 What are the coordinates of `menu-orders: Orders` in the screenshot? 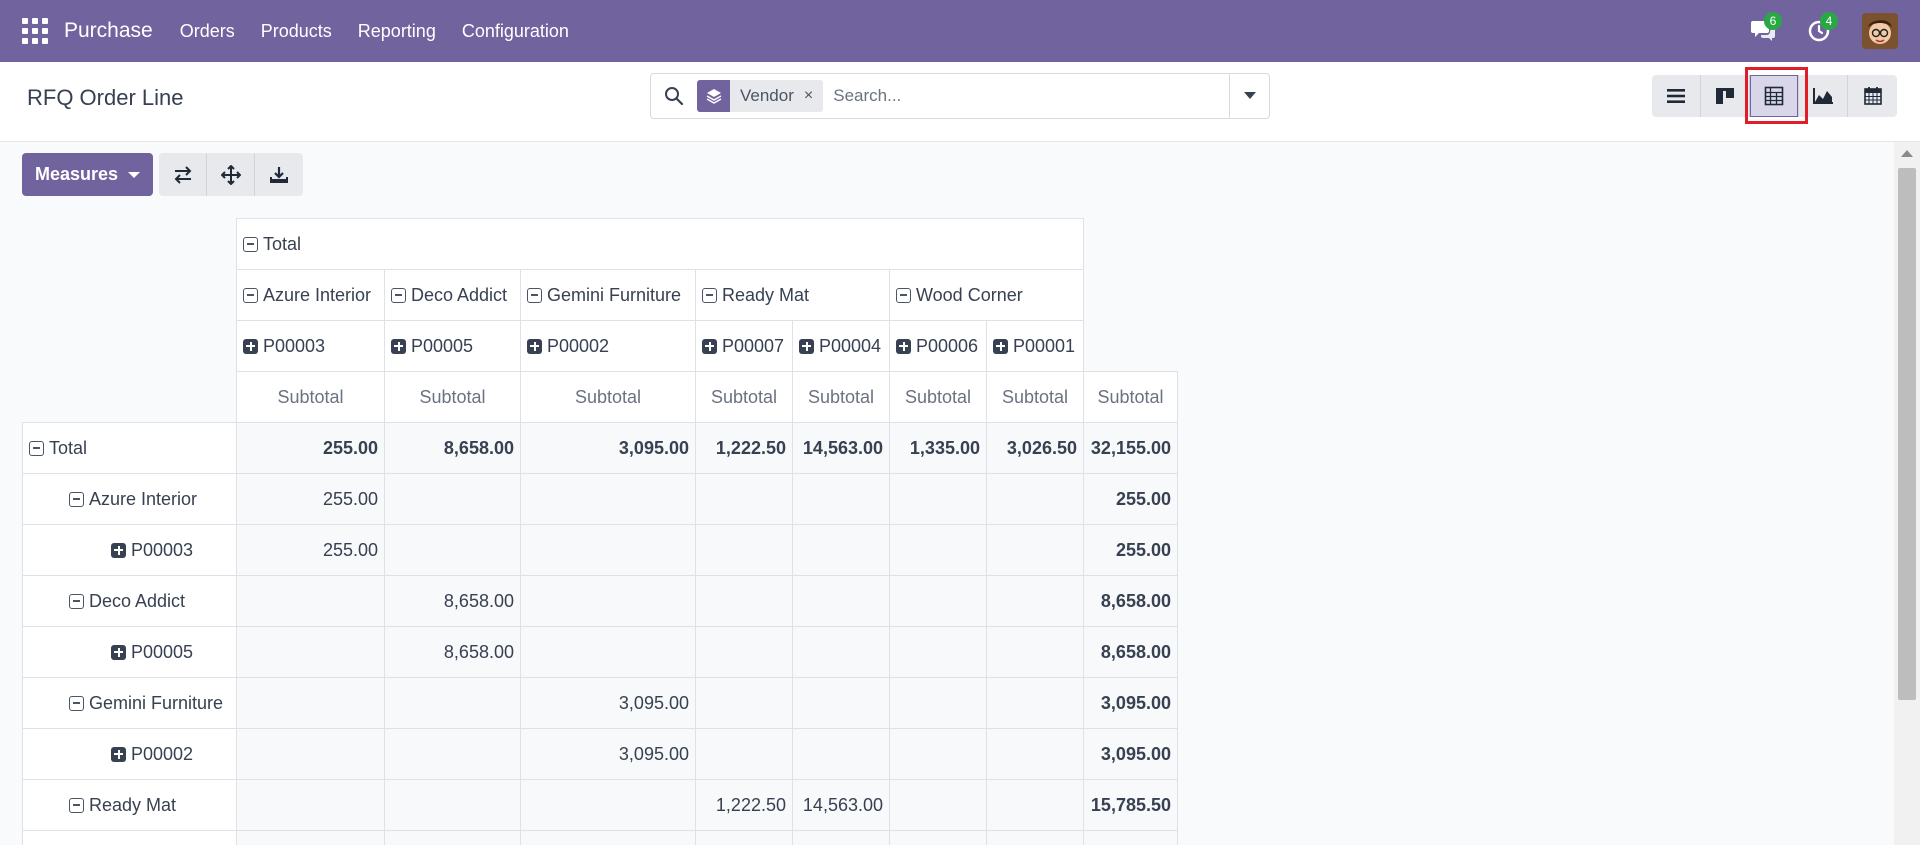 It's located at (207, 30).